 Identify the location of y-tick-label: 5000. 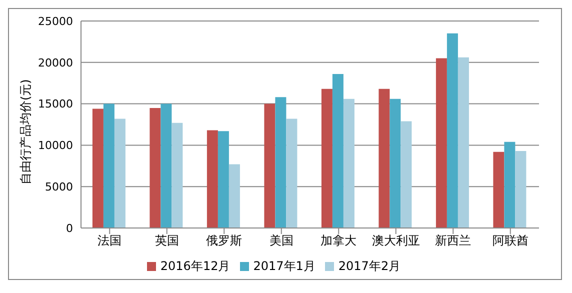
(59, 187).